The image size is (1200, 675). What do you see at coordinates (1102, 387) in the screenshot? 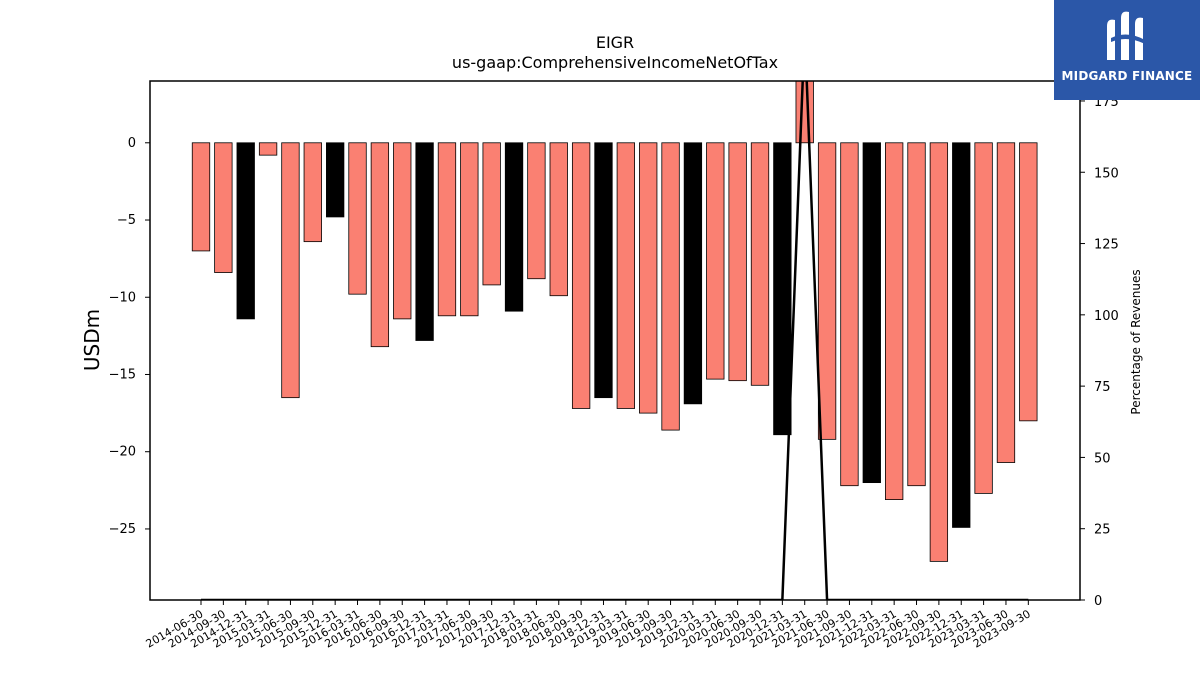
I see `y2-tick-label: 75` at bounding box center [1102, 387].